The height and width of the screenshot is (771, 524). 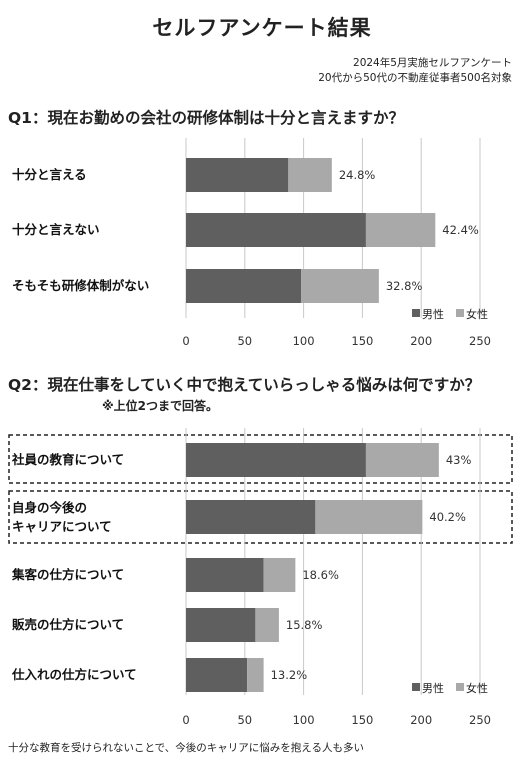 I want to click on page-title: セルフアンケート結果, so click(x=262, y=28).